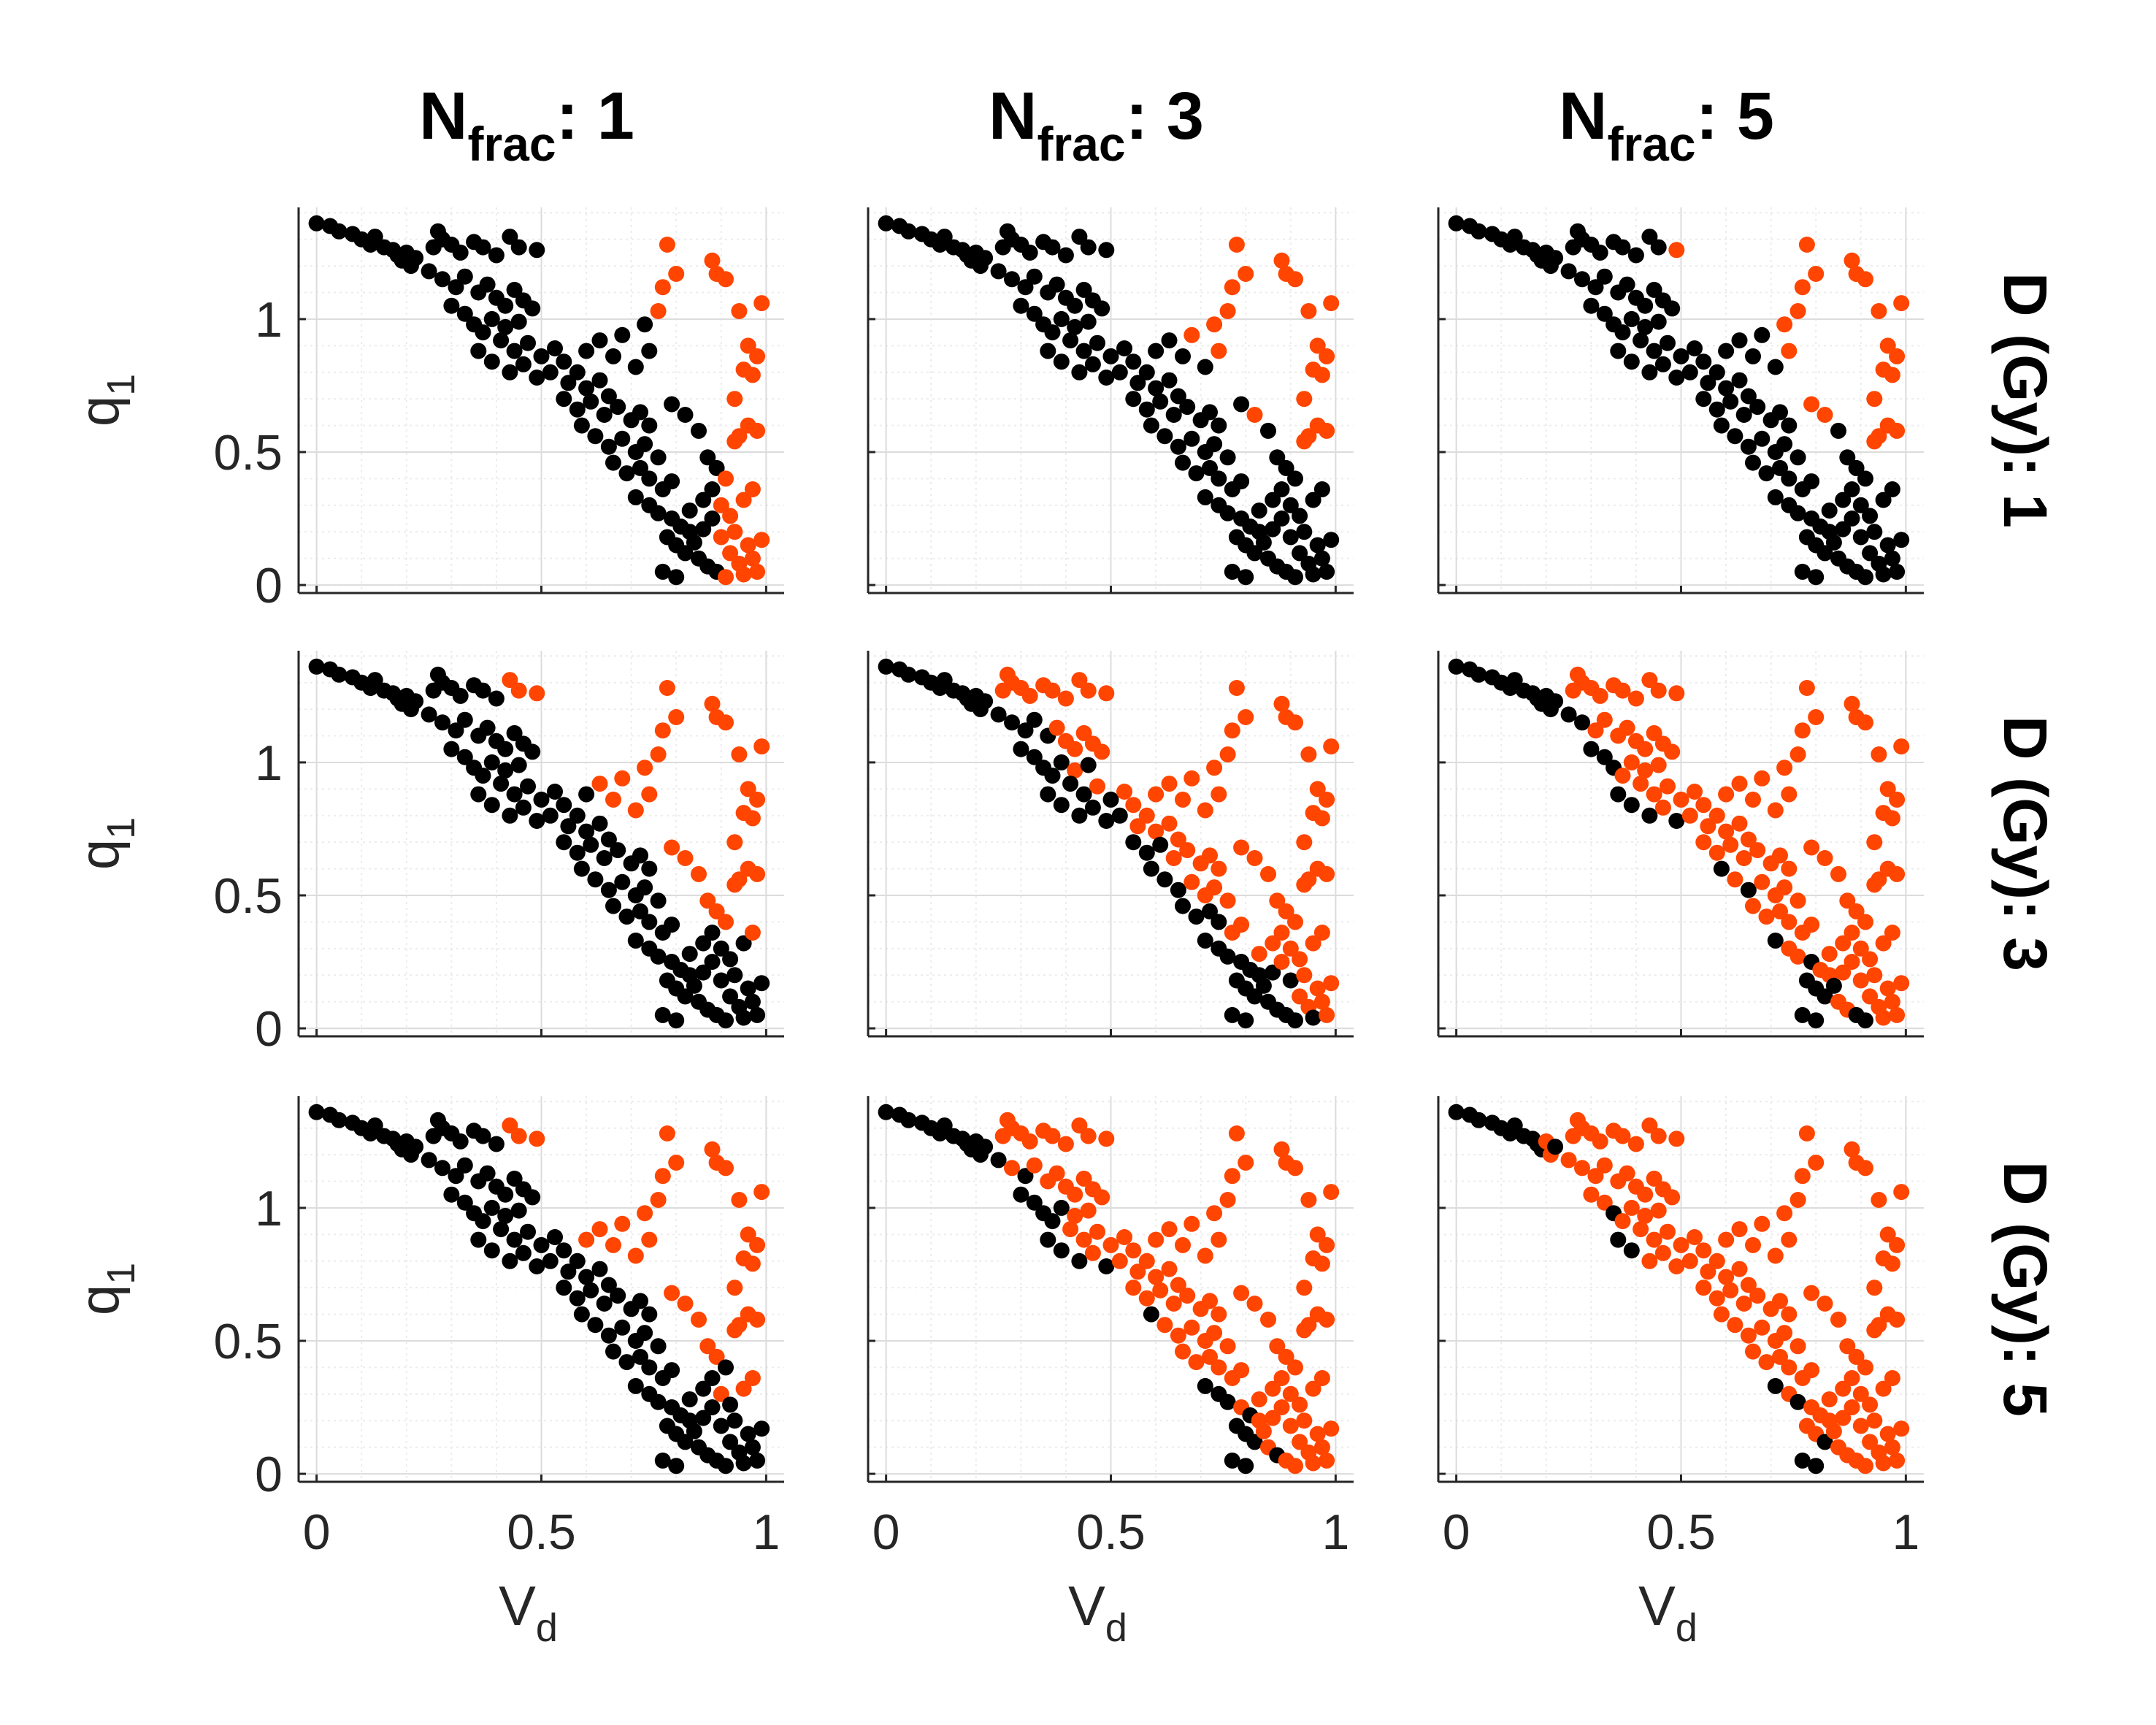  What do you see at coordinates (1680, 1328) in the screenshot?
I see `panel-r3-c3: 0 0.5 1` at bounding box center [1680, 1328].